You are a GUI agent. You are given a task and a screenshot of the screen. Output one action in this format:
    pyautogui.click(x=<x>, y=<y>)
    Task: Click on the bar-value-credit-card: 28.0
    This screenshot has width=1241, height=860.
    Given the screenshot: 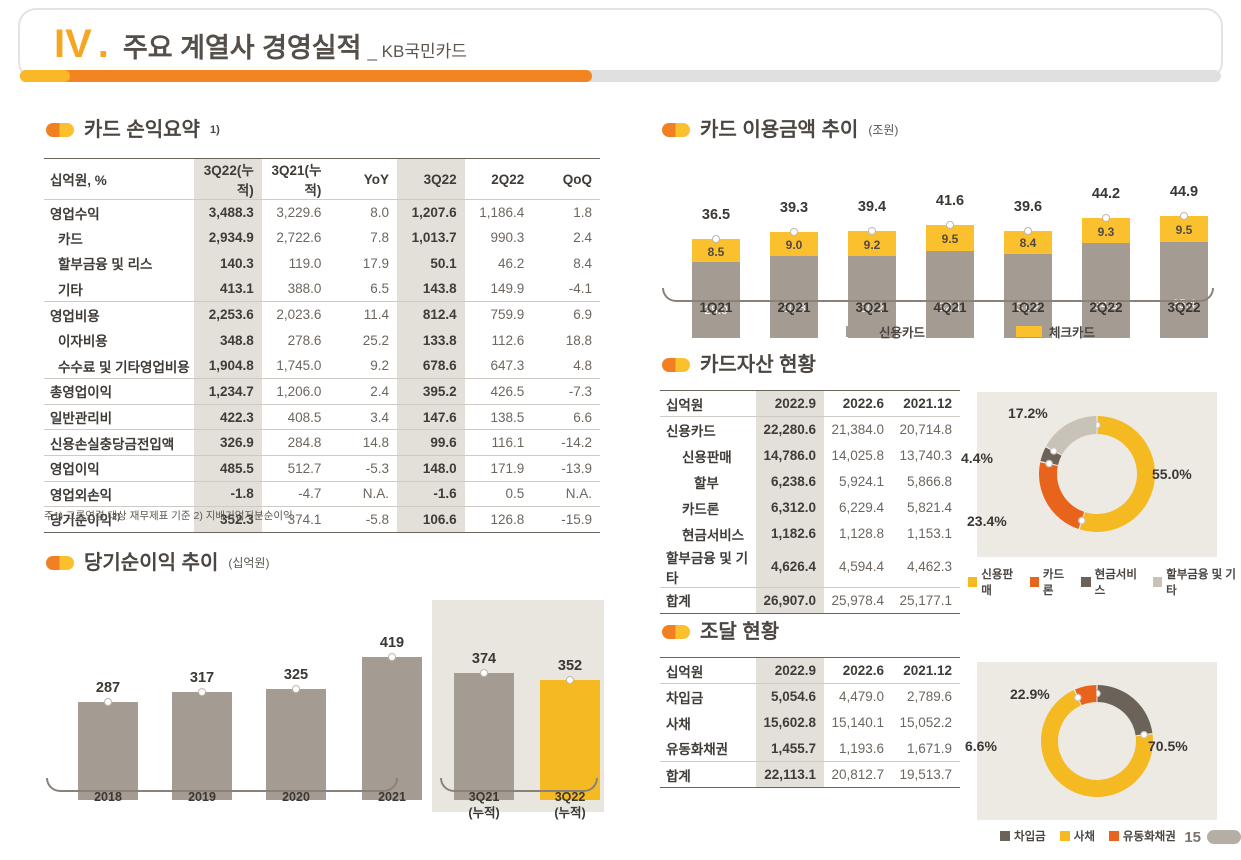 What is the action you would take?
    pyautogui.click(x=716, y=309)
    